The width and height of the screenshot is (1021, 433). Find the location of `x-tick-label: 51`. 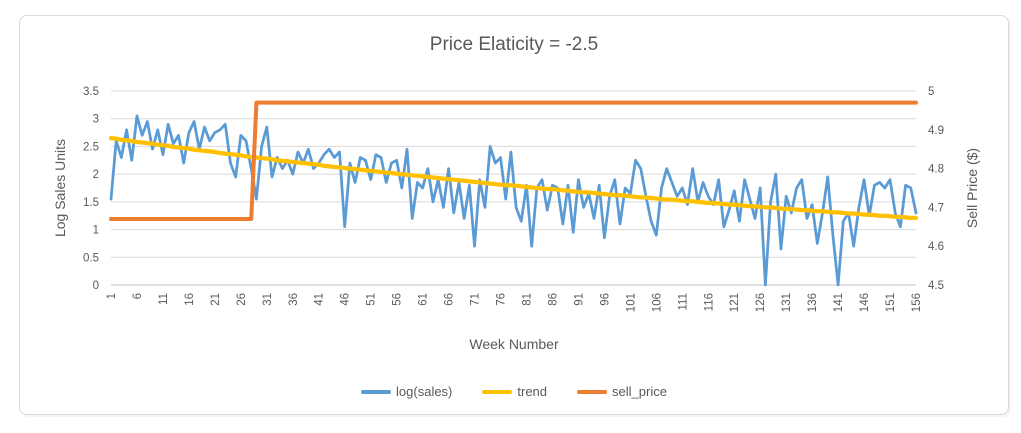

x-tick-label: 51 is located at coordinates (372, 299).